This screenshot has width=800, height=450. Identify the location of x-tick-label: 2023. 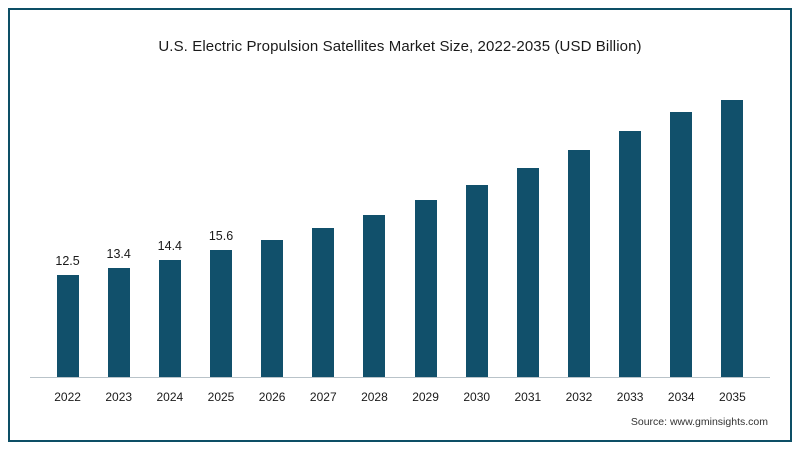
(119, 397).